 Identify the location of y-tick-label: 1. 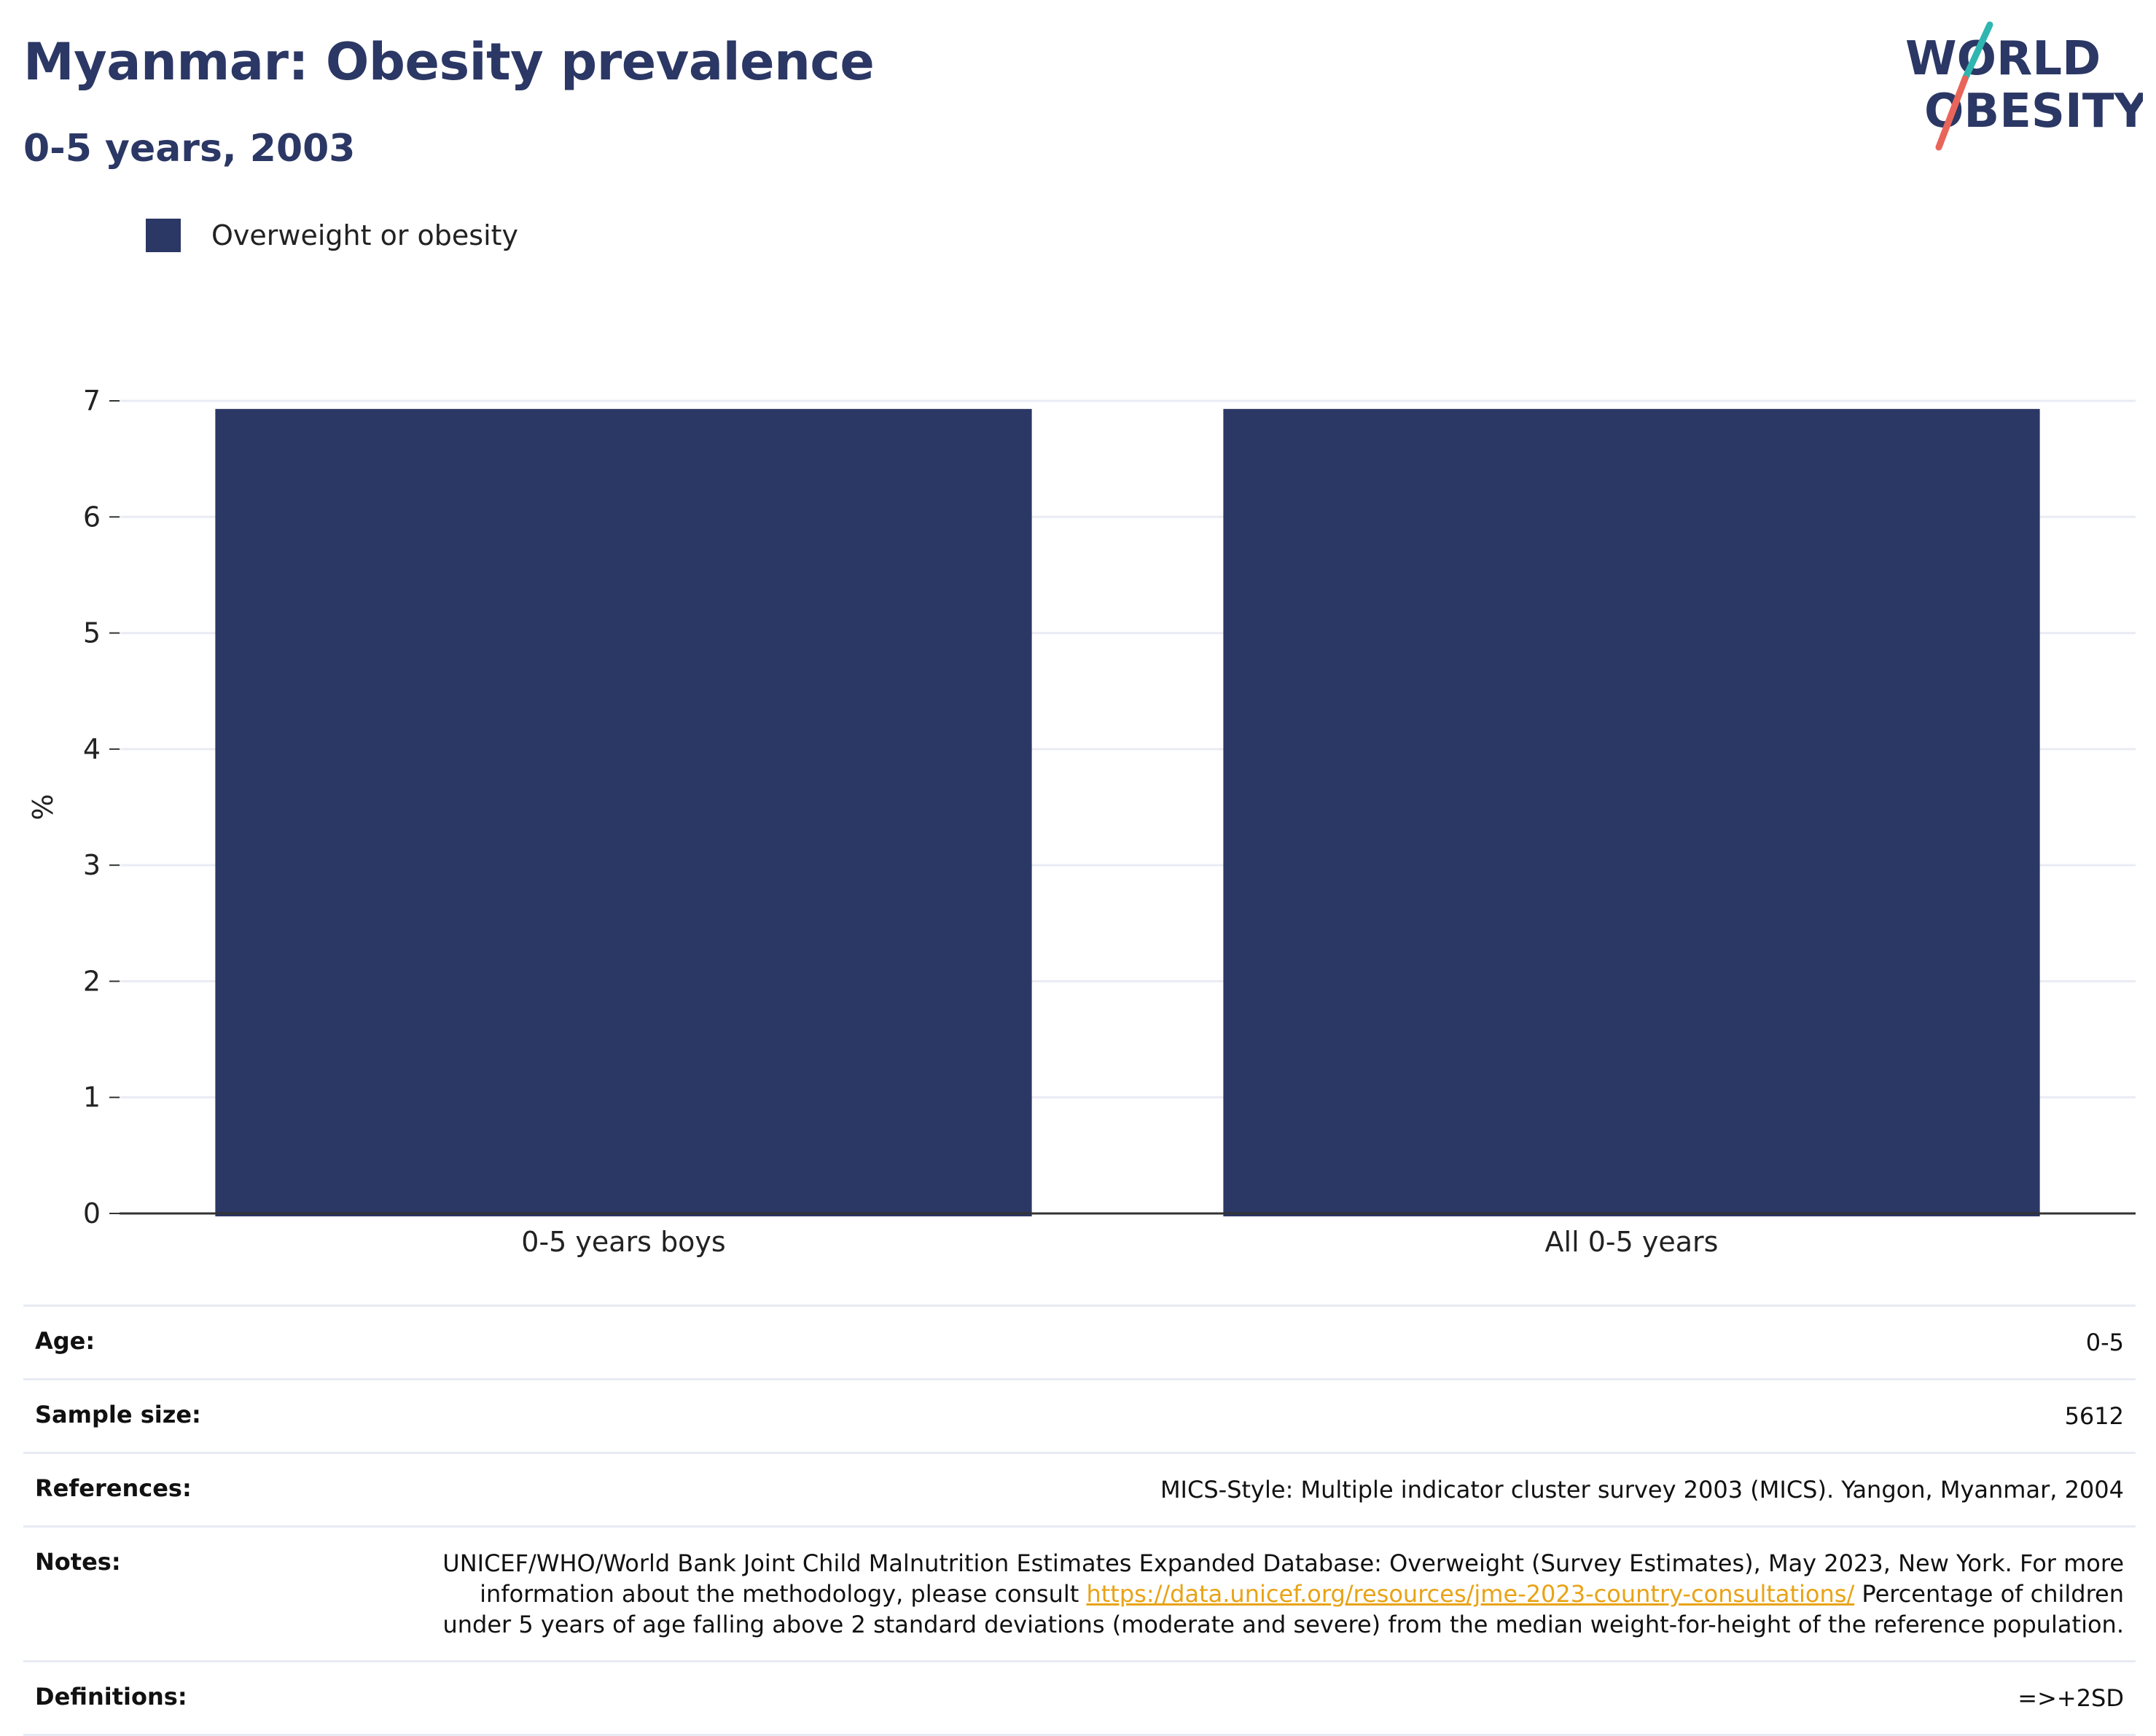
(92, 1098).